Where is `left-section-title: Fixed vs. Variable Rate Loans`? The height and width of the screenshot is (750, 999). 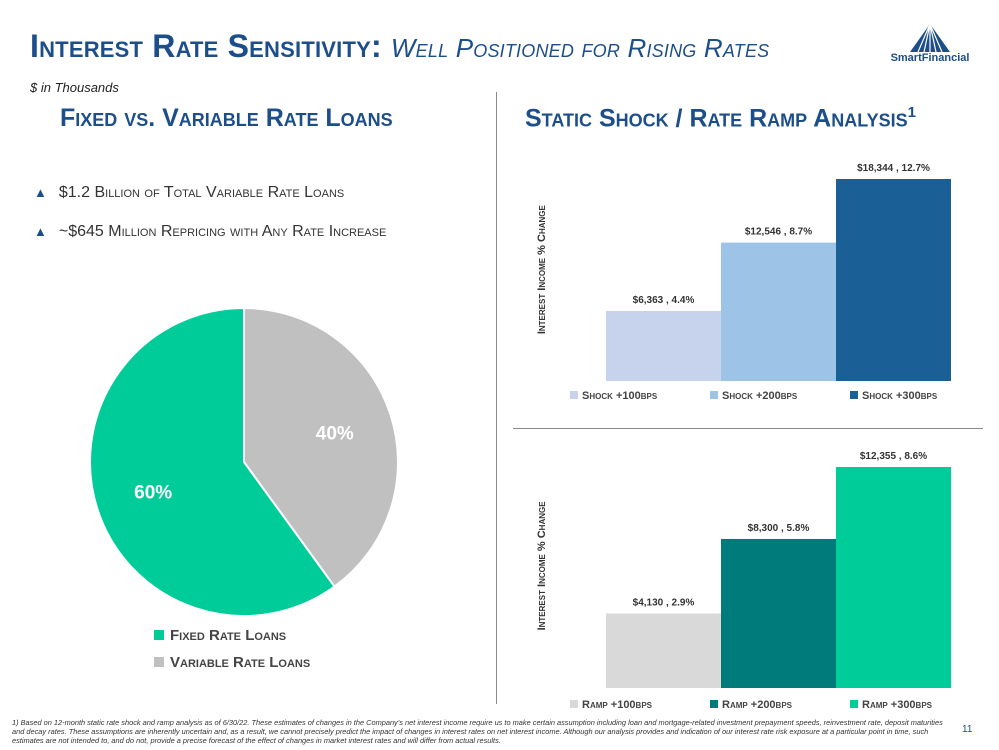 left-section-title: Fixed vs. Variable Rate Loans is located at coordinates (226, 118).